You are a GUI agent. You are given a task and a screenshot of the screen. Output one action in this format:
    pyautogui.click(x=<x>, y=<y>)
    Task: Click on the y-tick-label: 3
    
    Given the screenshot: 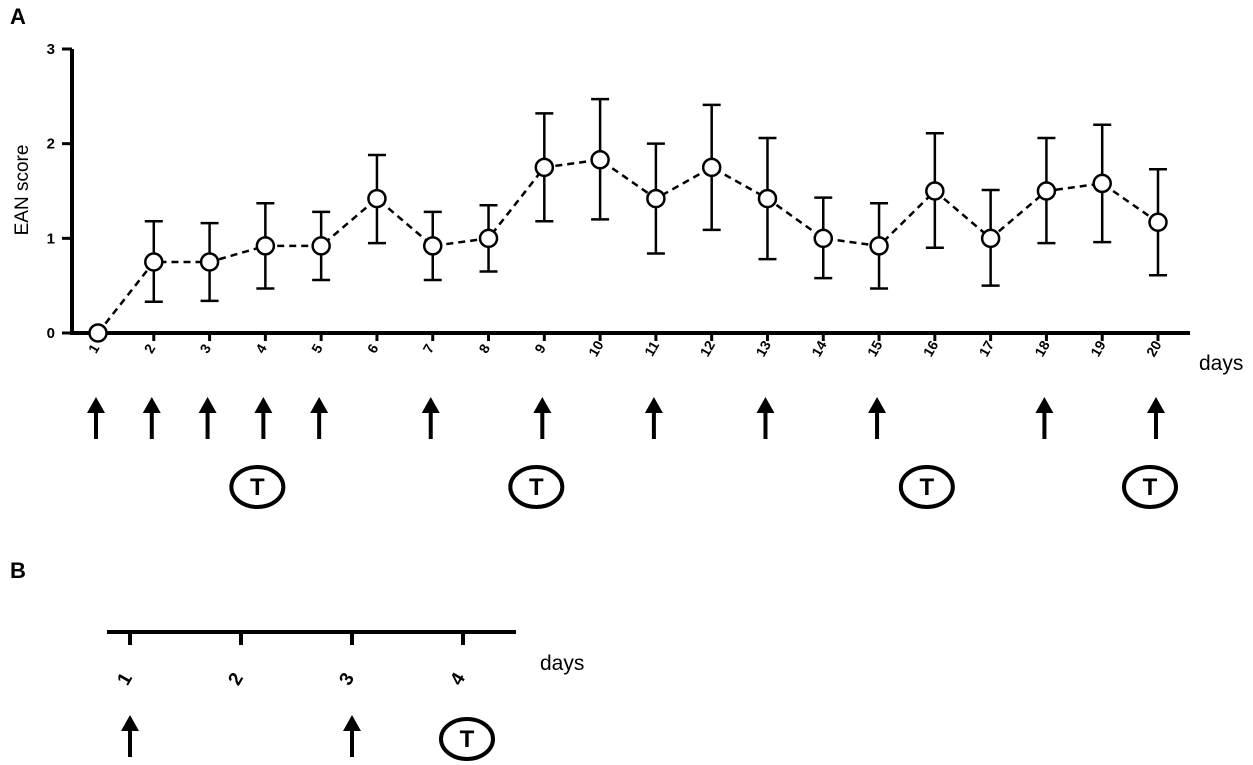 What is the action you would take?
    pyautogui.click(x=51, y=49)
    